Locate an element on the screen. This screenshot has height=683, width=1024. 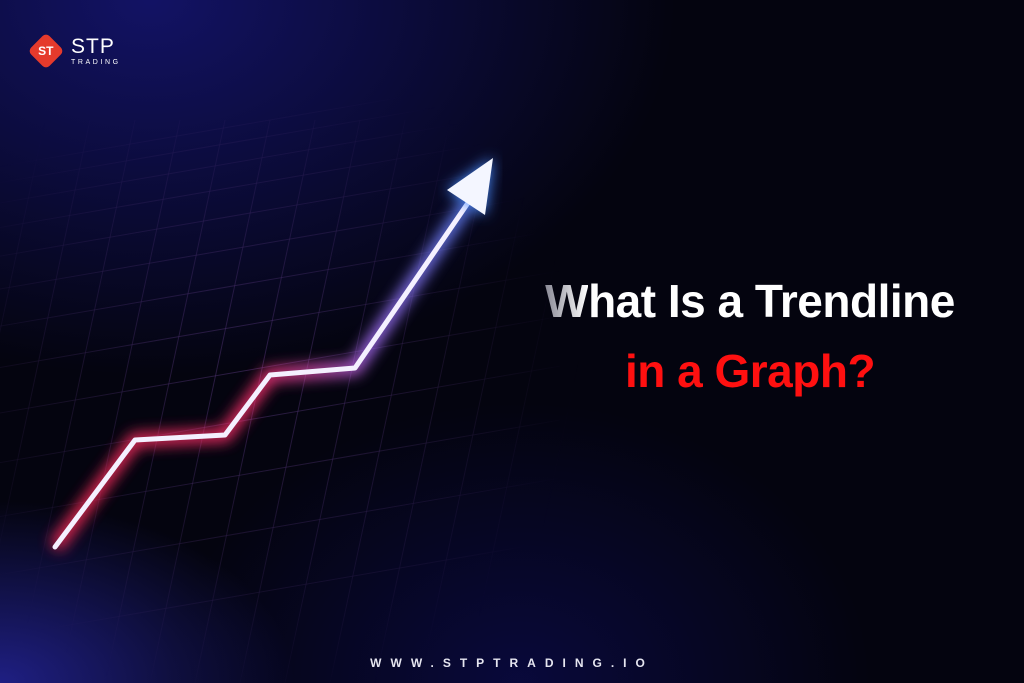
brand-name: STP is located at coordinates (93, 46).